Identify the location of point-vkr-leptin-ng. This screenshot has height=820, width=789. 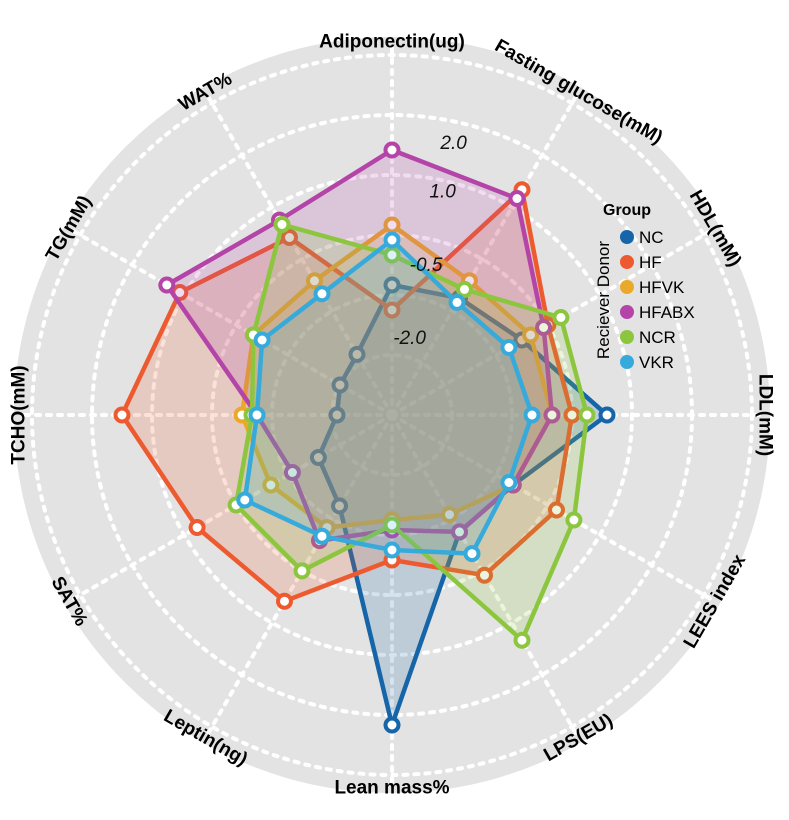
(322, 536).